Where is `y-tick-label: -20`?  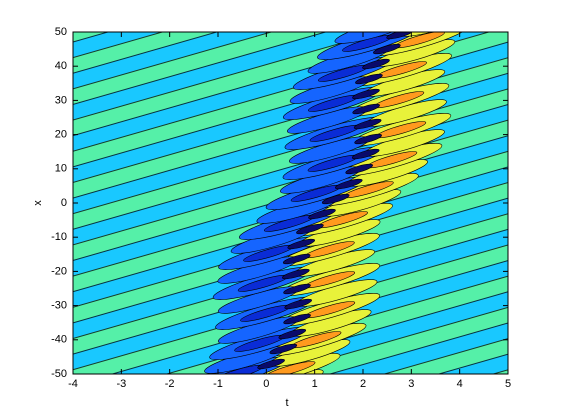 y-tick-label: -20 is located at coordinates (59, 271).